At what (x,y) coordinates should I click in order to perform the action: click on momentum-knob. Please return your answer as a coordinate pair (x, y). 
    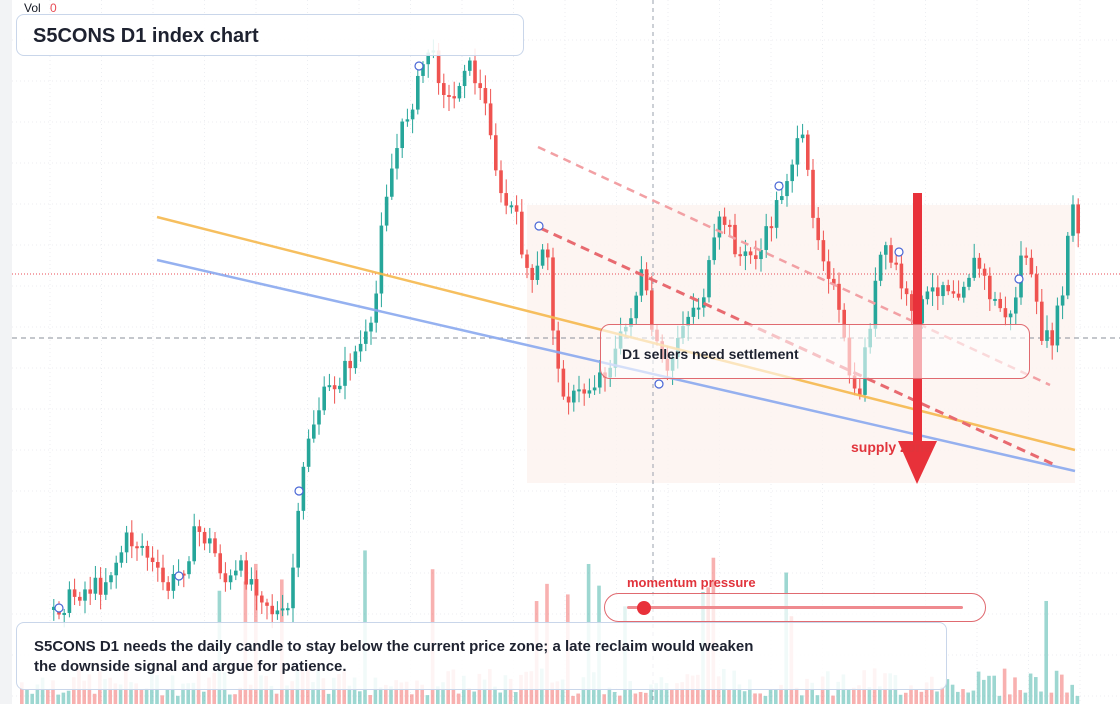
    Looking at the image, I should click on (643, 608).